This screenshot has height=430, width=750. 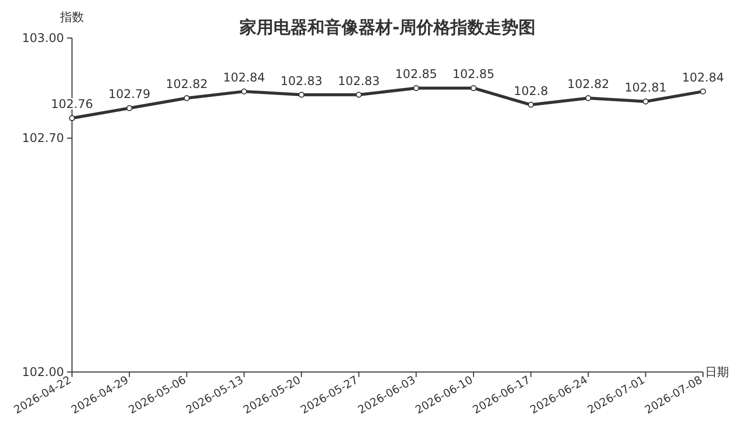 I want to click on y-tick-label: 102.00, so click(x=43, y=372).